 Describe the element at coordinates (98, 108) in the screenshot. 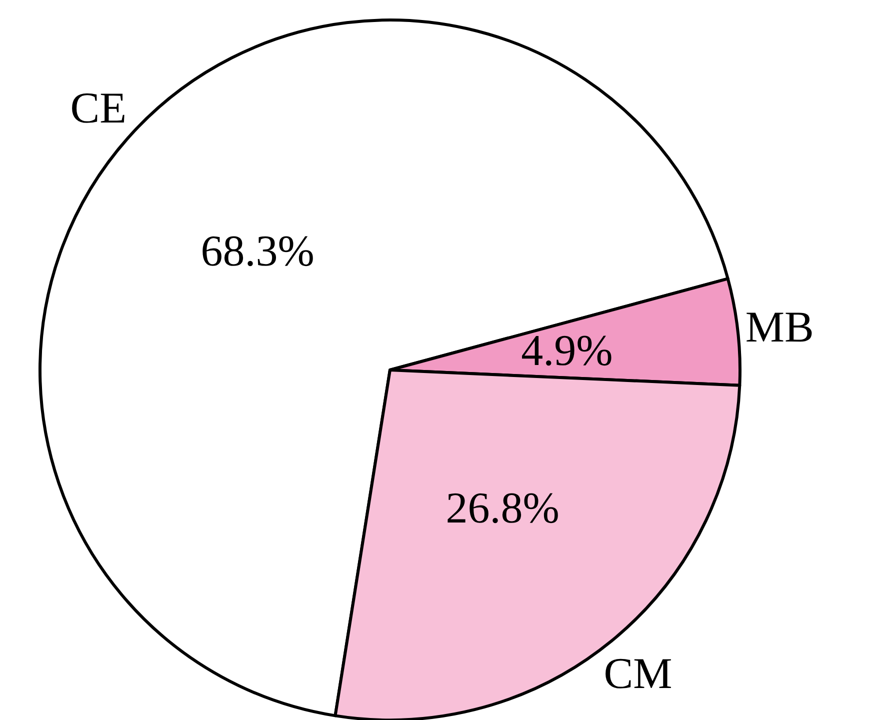

I see `slice-label: CE` at that location.